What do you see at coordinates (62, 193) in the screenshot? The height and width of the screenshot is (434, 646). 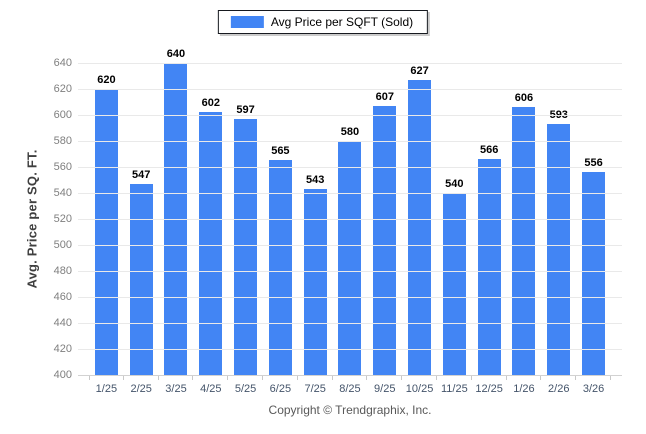 I see `y-tick-label: 540` at bounding box center [62, 193].